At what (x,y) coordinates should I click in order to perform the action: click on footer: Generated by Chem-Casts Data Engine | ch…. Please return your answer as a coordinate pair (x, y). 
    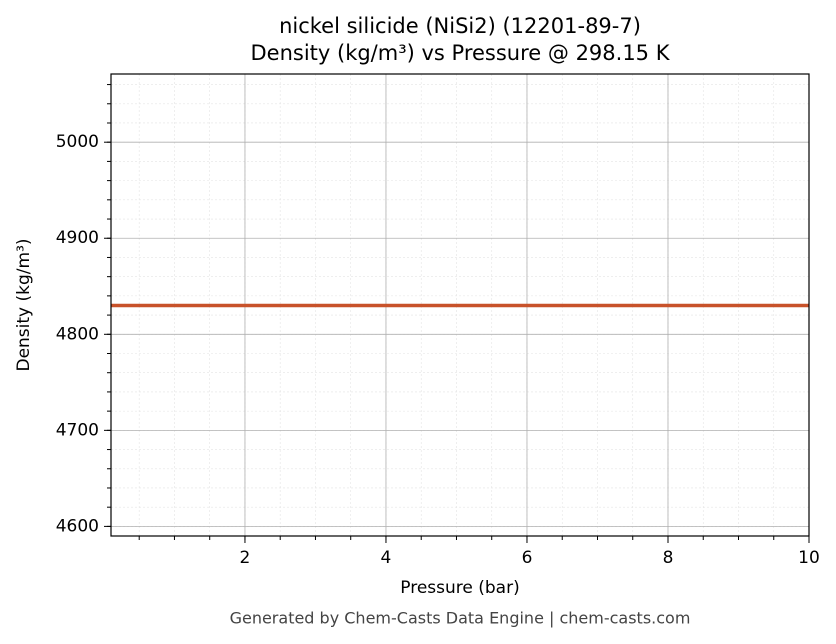
    Looking at the image, I should click on (460, 618).